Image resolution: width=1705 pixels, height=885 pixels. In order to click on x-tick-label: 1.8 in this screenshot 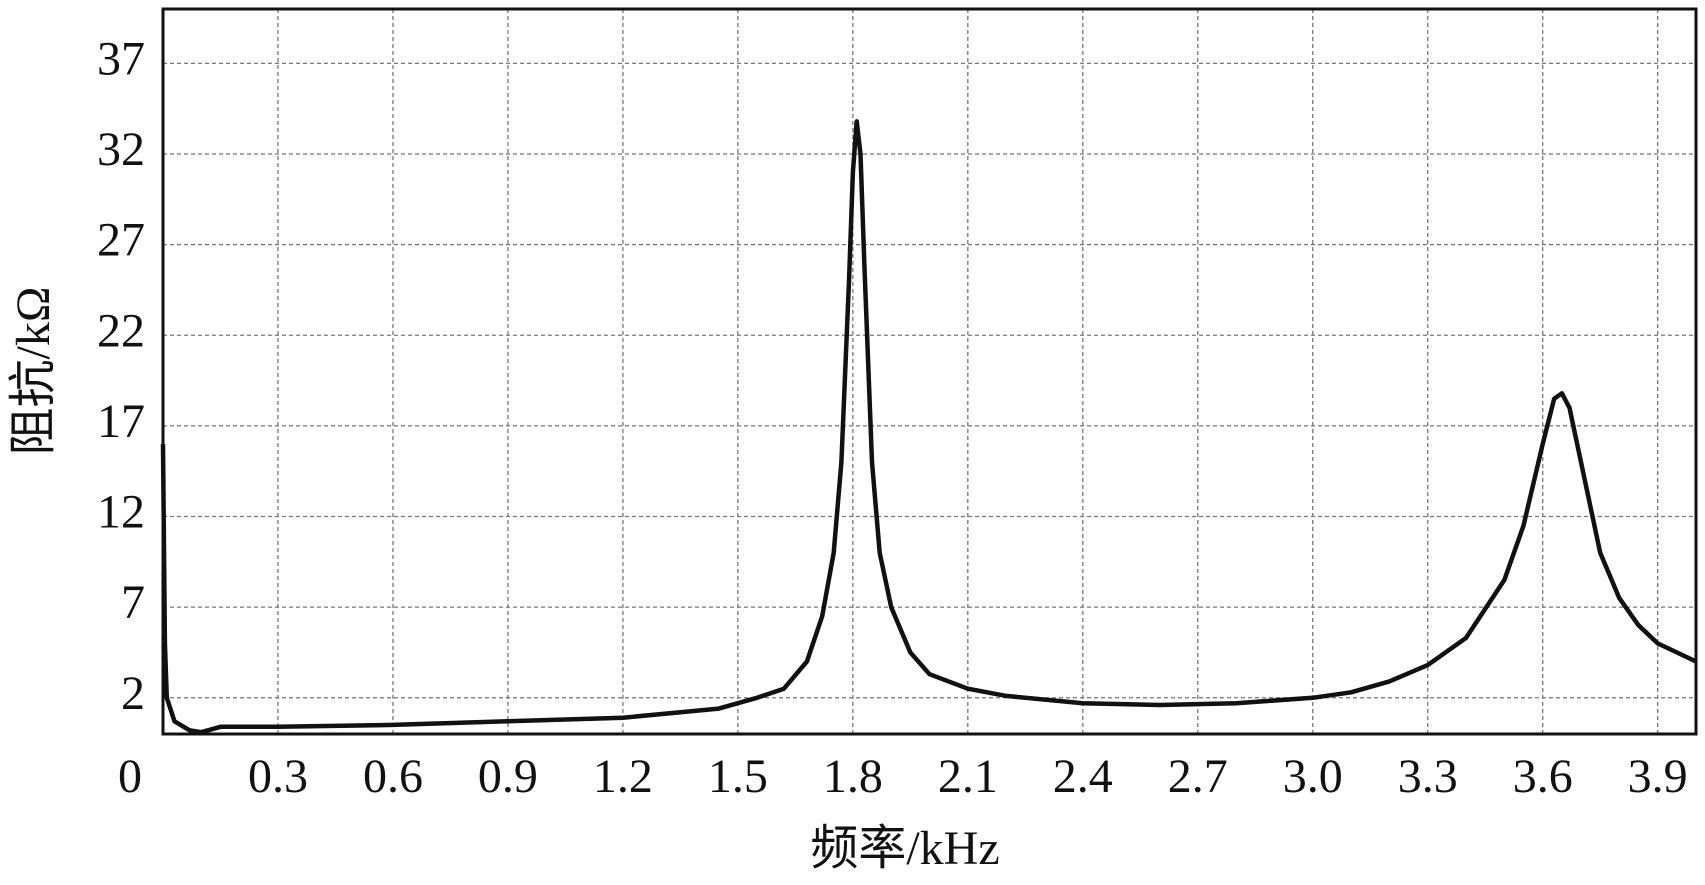, I will do `click(853, 776)`.